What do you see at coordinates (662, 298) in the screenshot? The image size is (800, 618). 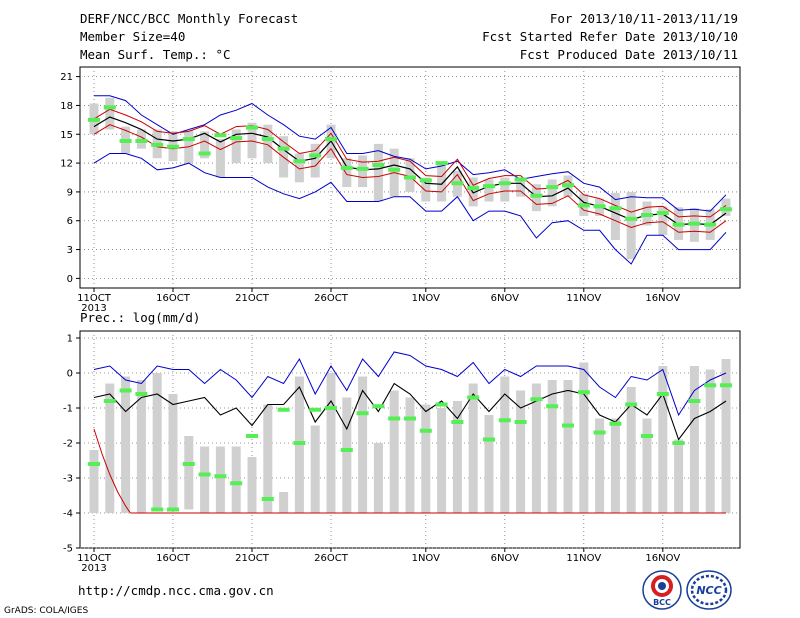 I see `temp-xtick-label: 16NOV` at bounding box center [662, 298].